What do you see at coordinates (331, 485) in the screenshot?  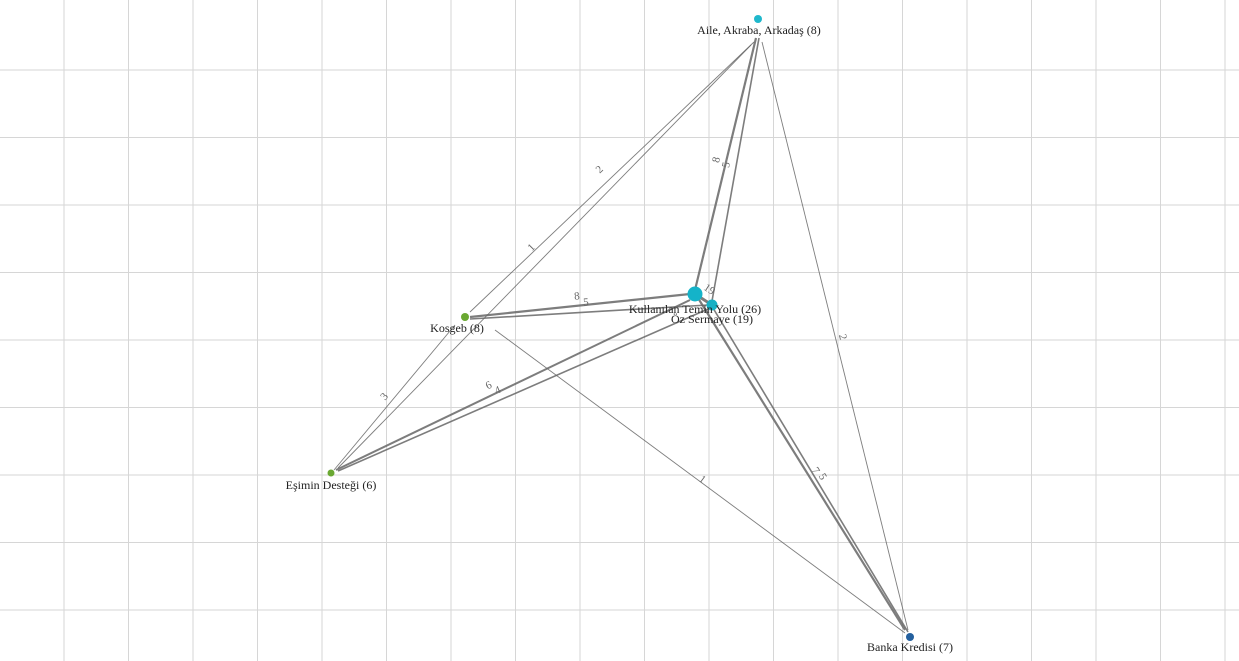 I see `node-label: Eşimin Desteği (6)` at bounding box center [331, 485].